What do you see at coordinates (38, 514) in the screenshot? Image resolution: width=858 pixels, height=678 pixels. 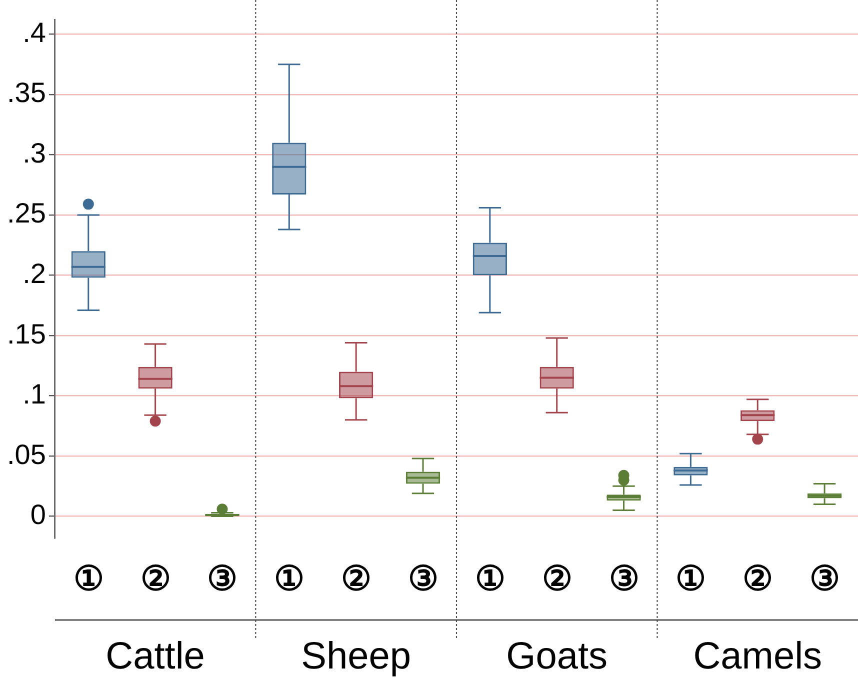 I see `y-tick-label: 0` at bounding box center [38, 514].